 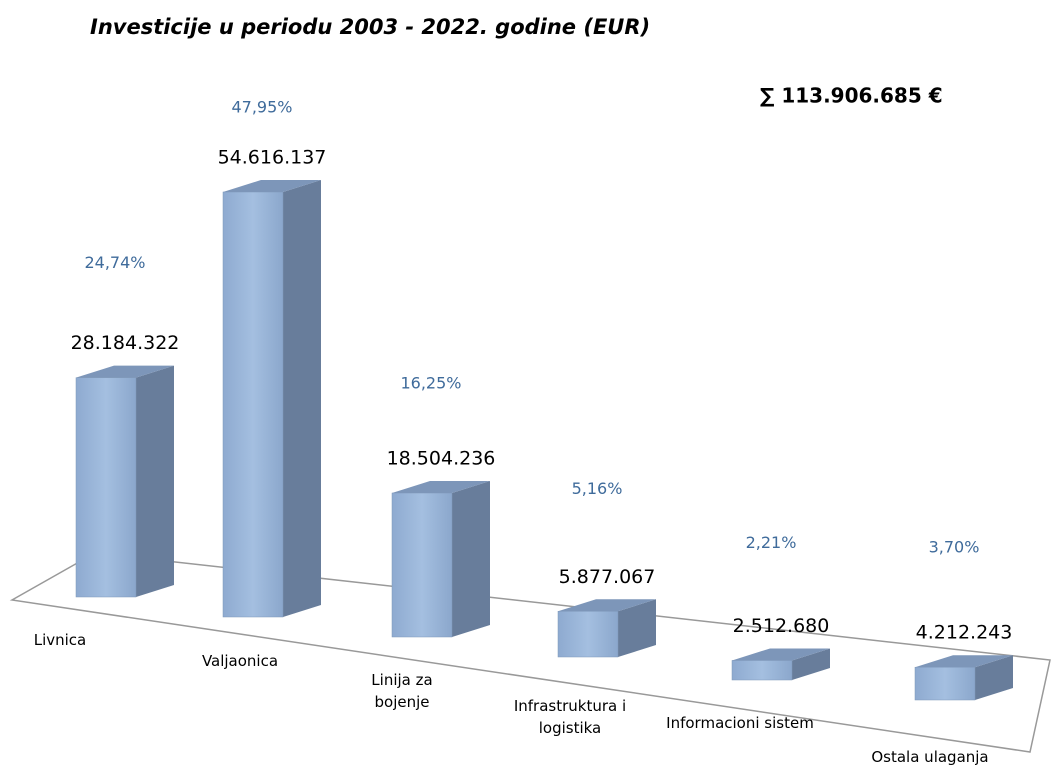 I want to click on category-label: Livnica, so click(x=60, y=640).